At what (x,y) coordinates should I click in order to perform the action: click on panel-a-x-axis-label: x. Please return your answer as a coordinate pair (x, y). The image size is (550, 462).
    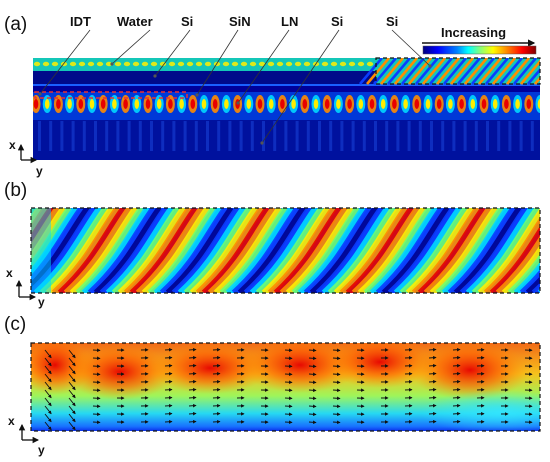
    Looking at the image, I should click on (12, 145).